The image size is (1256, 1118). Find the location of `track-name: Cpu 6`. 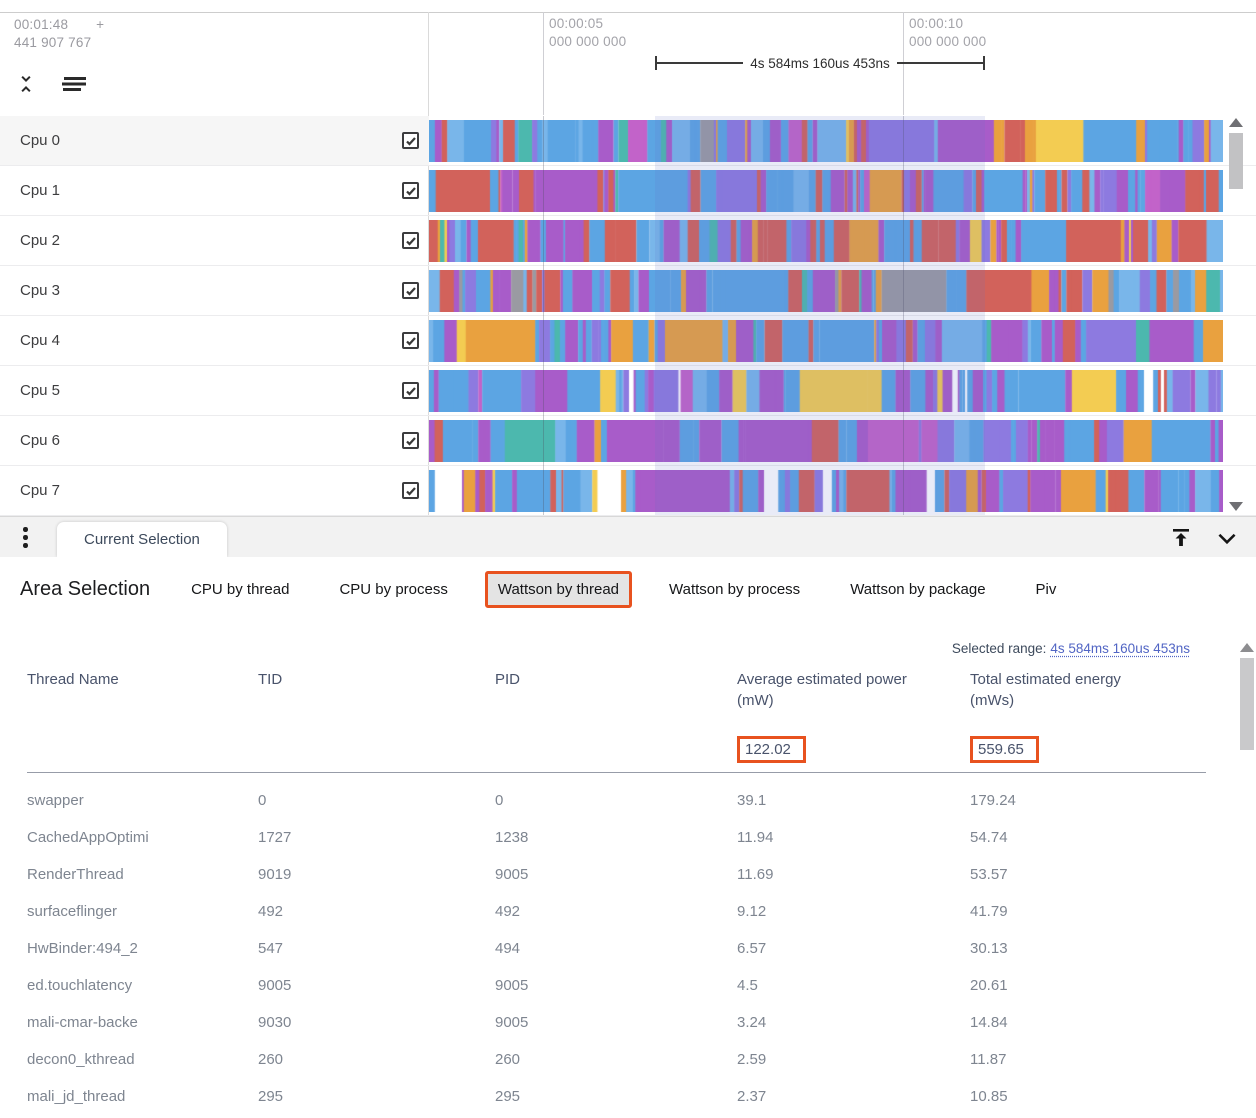

track-name: Cpu 6 is located at coordinates (40, 440).